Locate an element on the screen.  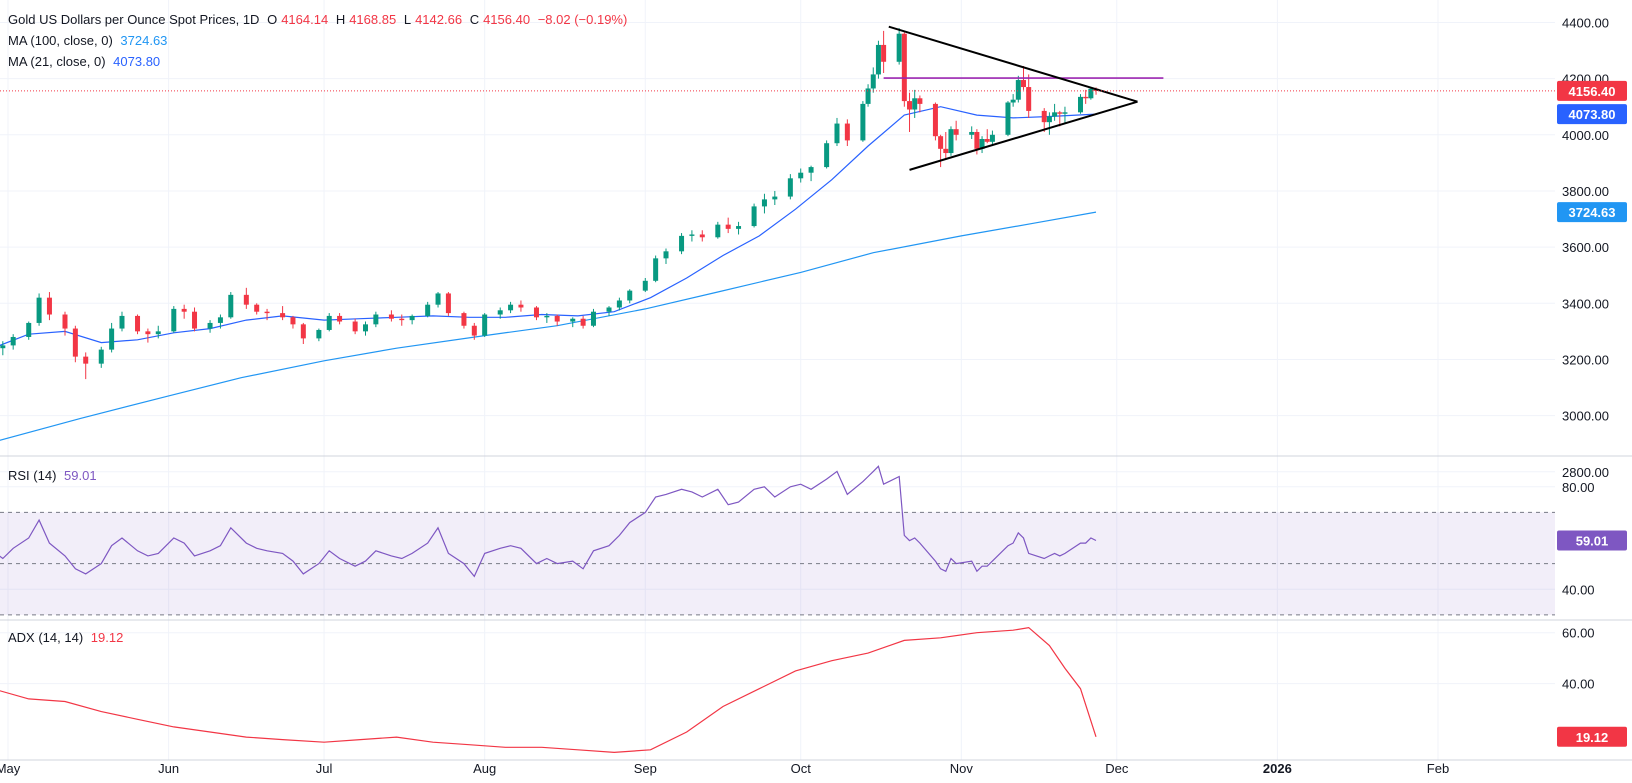
time-label-5: Oct is located at coordinates (801, 768).